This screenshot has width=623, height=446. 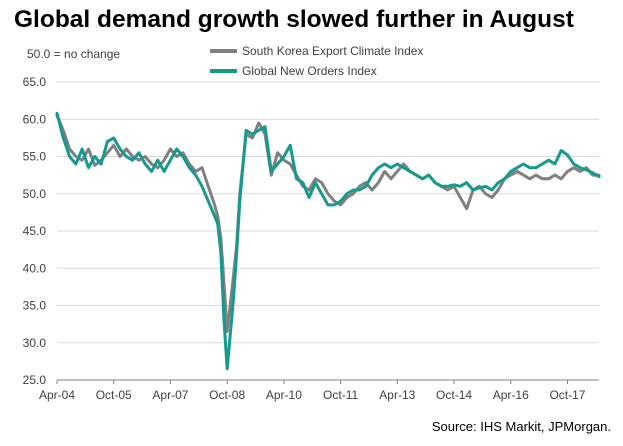 I want to click on x-tick-label: Apr-13, so click(x=397, y=395).